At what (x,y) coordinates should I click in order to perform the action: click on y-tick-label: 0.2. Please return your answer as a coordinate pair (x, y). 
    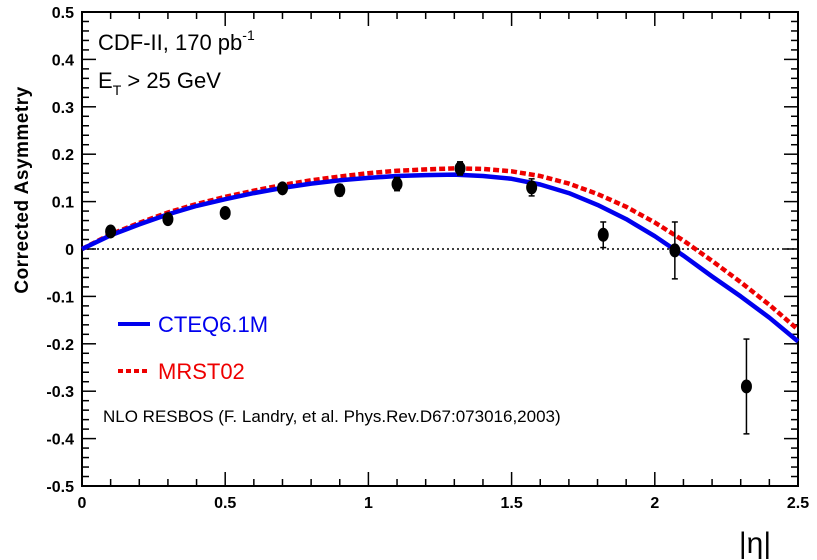
    Looking at the image, I should click on (63, 155).